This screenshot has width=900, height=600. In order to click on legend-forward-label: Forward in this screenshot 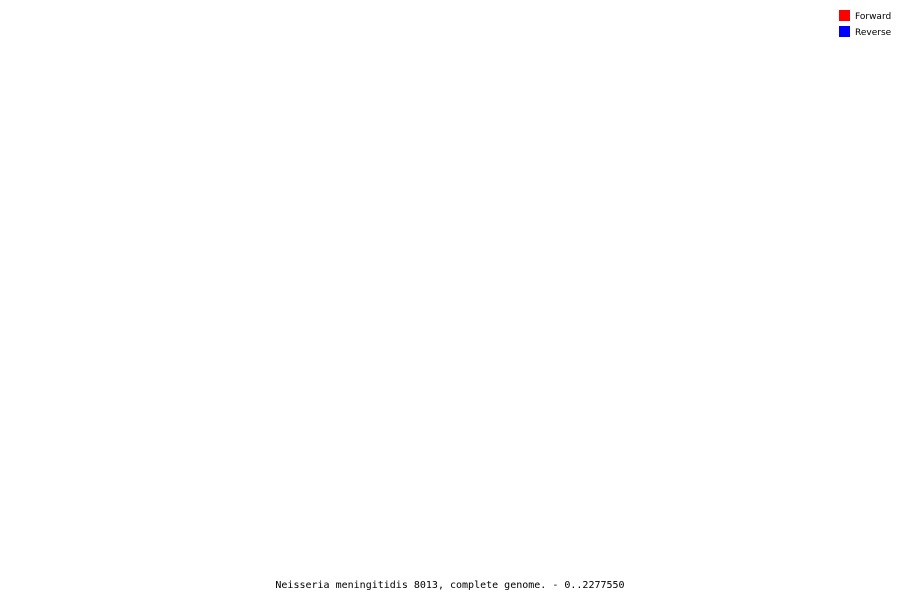, I will do `click(873, 17)`.